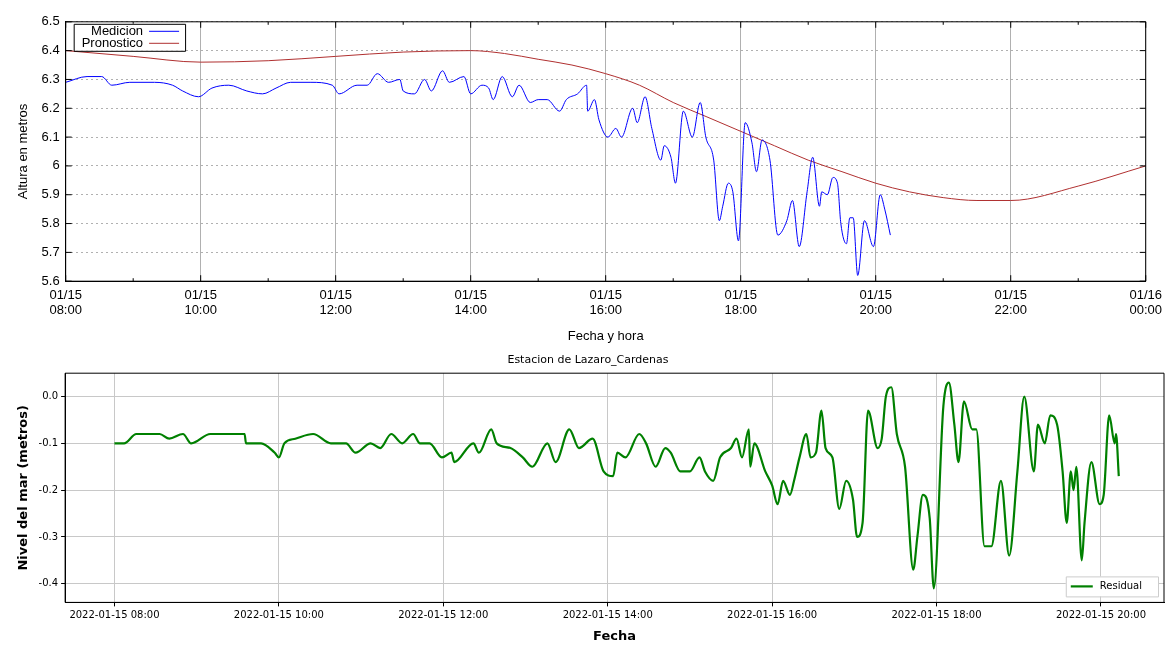 The image size is (1176, 649). What do you see at coordinates (56, 165) in the screenshot?
I see `y-tick-label: 6` at bounding box center [56, 165].